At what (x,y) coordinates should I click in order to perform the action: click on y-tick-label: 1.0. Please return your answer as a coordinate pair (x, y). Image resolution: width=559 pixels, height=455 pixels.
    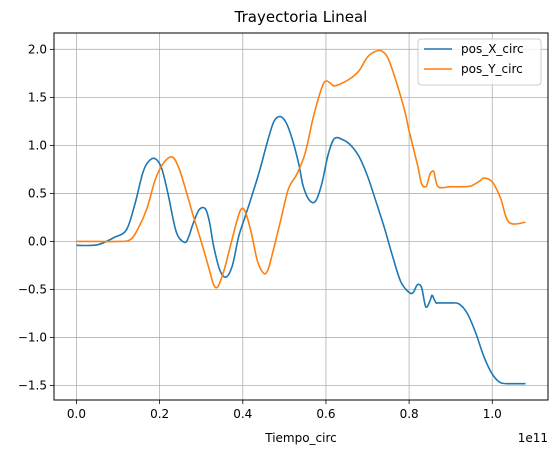
    Looking at the image, I should click on (37, 145).